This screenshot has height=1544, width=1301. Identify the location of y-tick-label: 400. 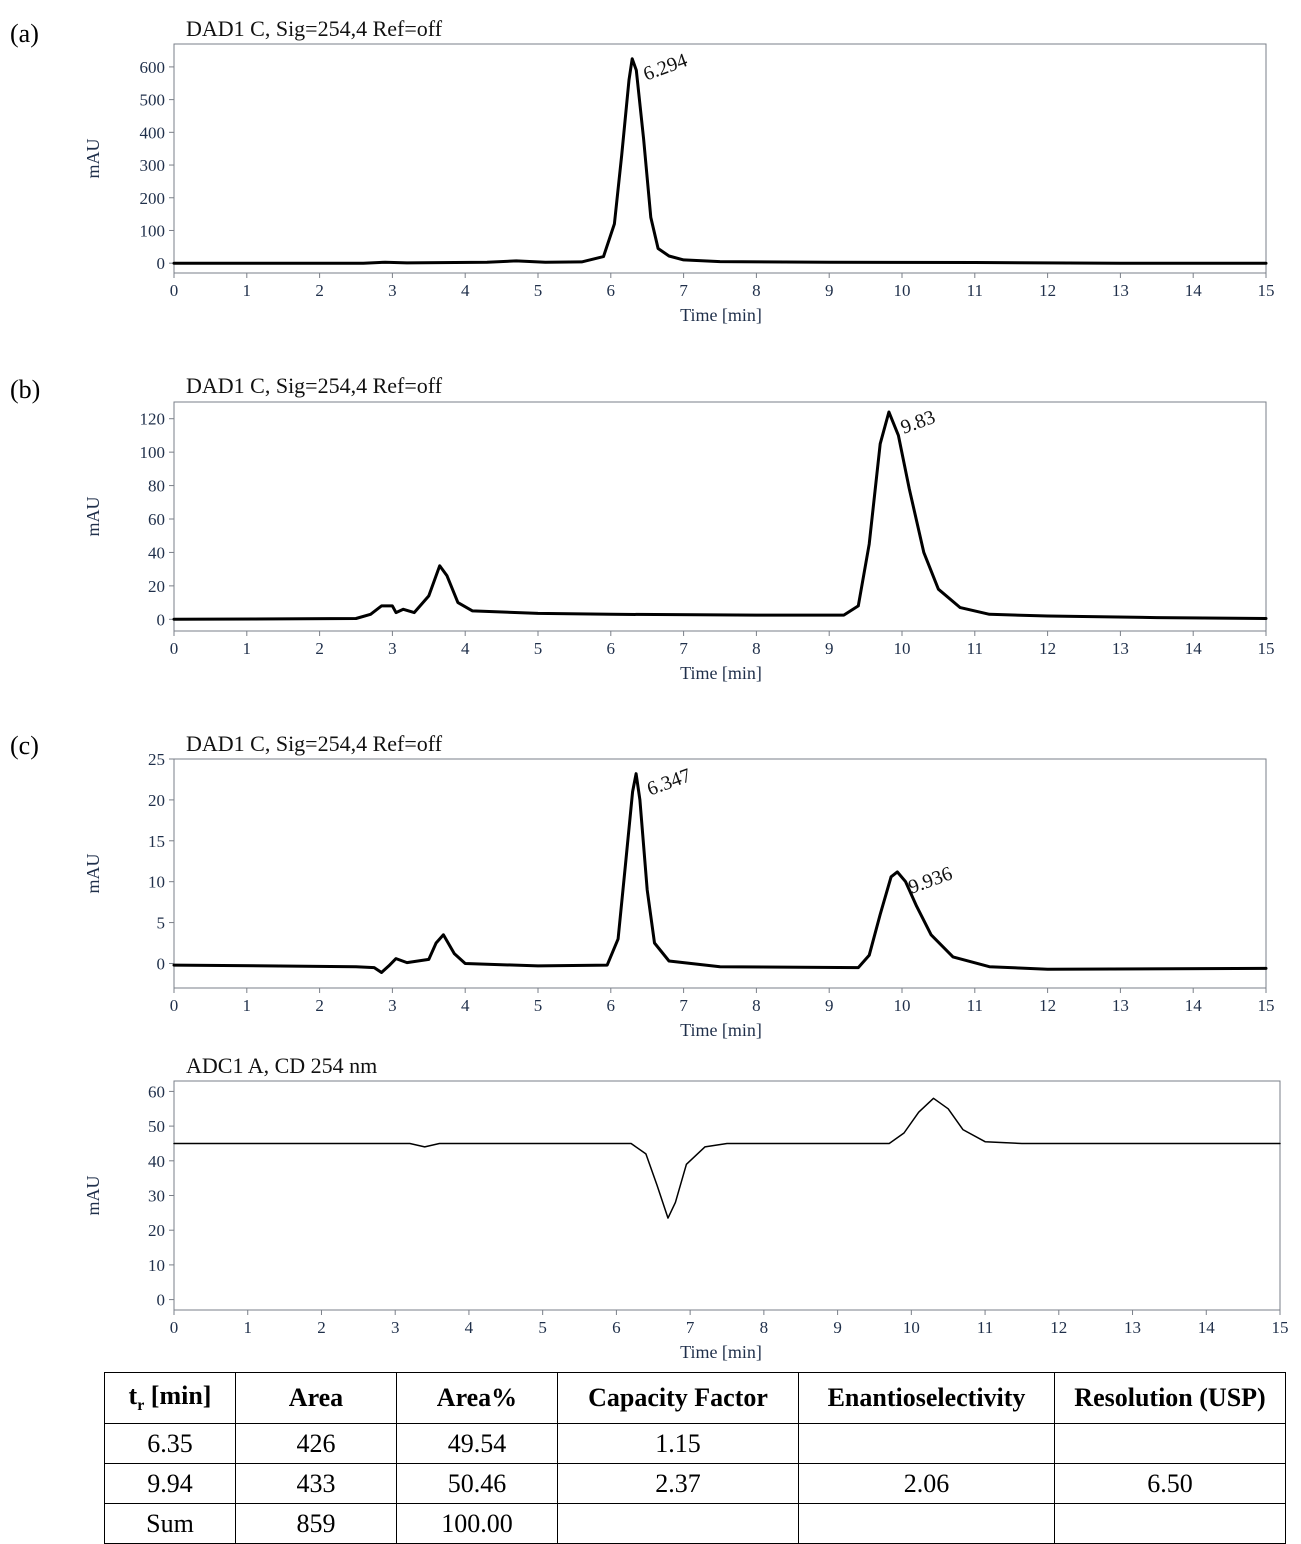
(153, 132).